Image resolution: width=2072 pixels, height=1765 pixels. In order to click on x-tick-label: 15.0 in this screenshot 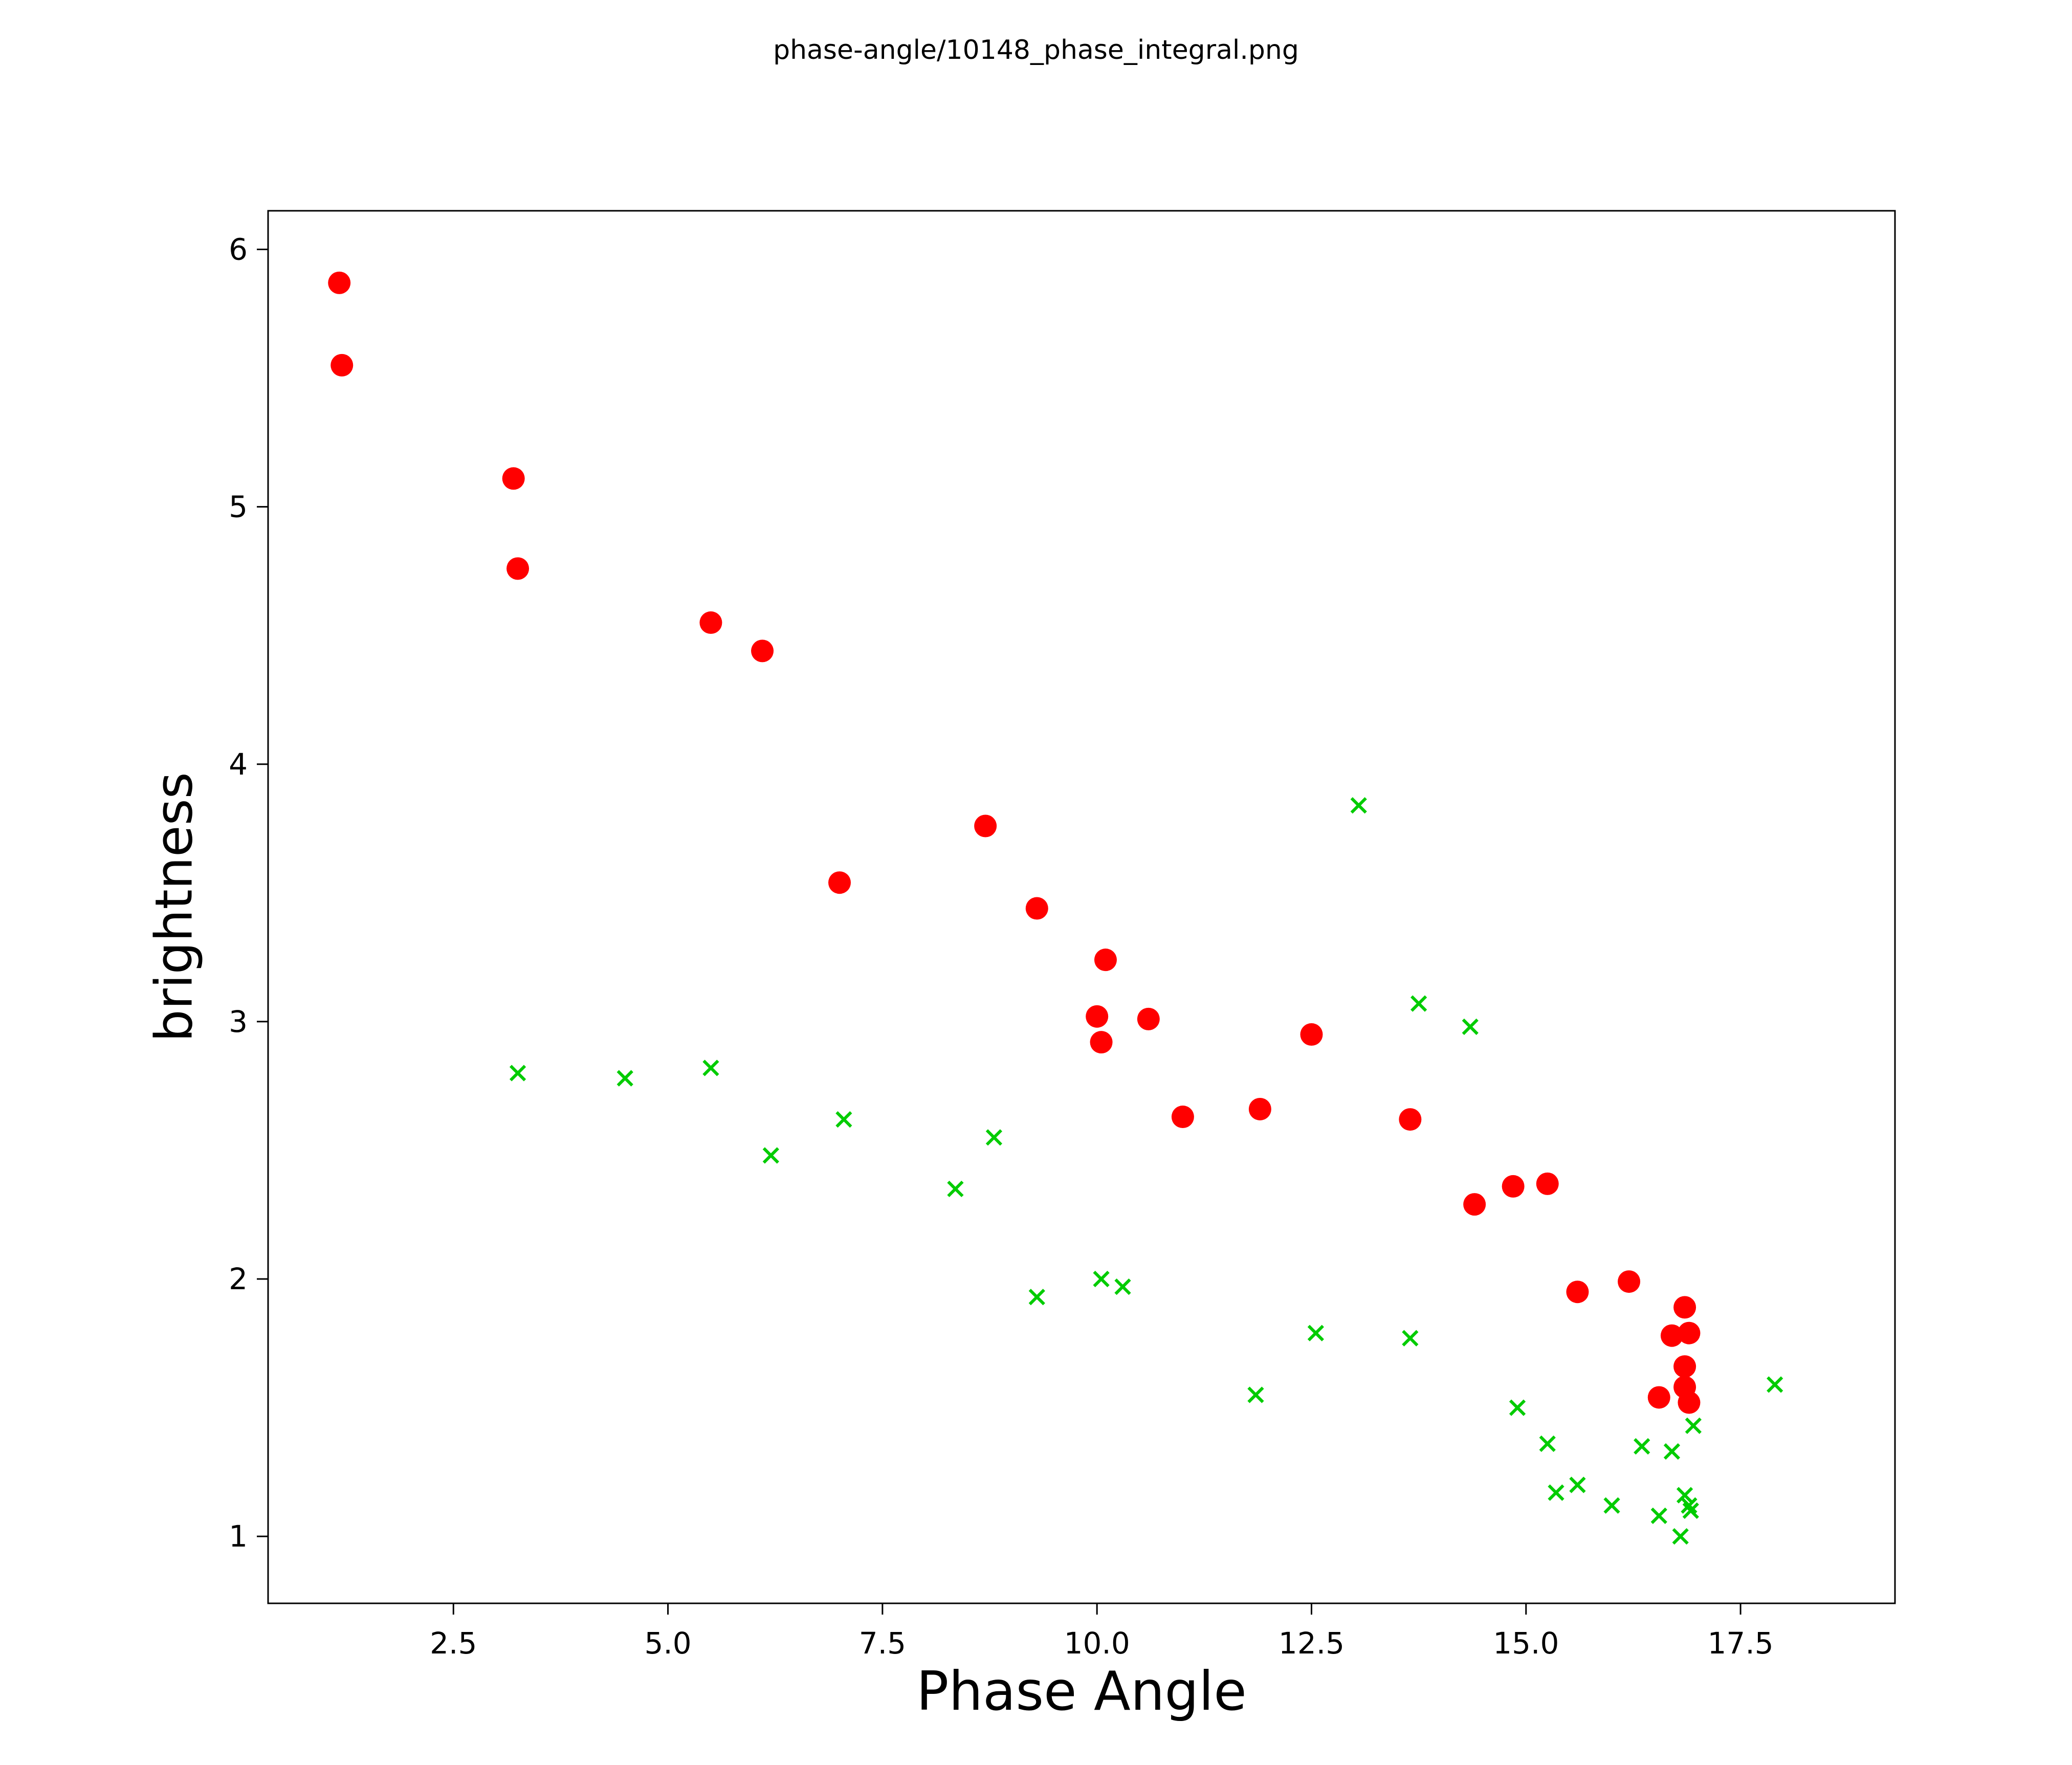, I will do `click(1526, 1644)`.